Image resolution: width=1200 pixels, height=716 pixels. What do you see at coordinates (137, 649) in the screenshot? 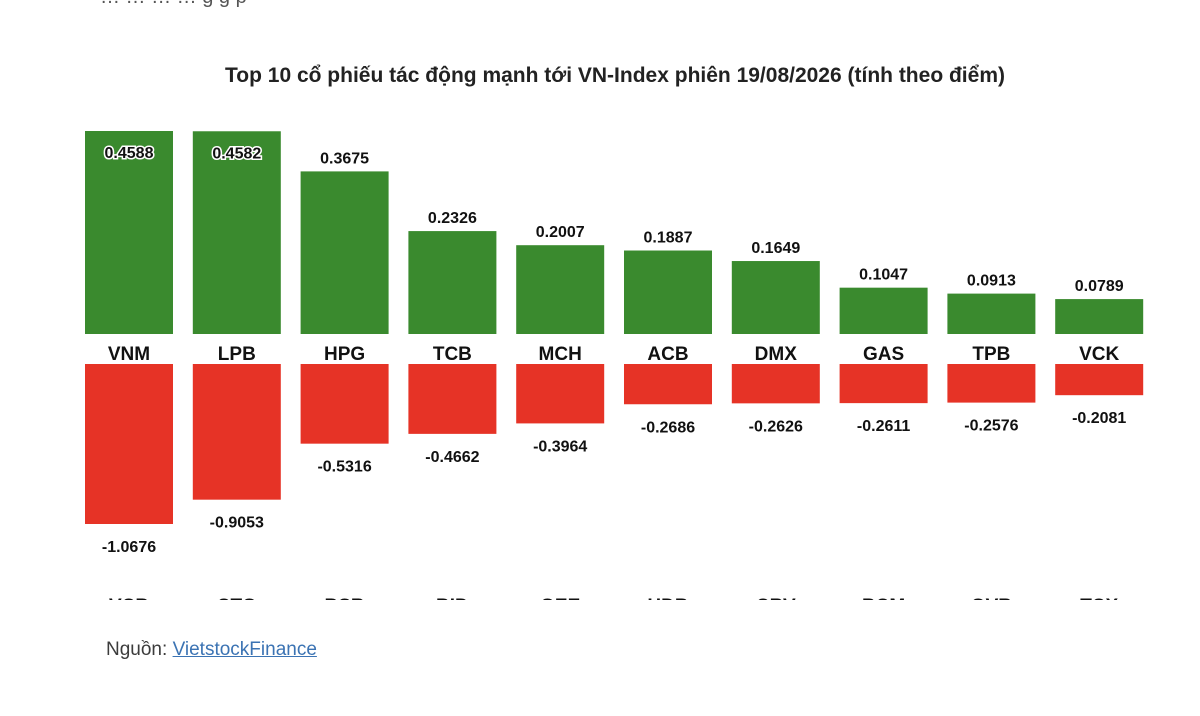
I see `source-label: Nguồn:` at bounding box center [137, 649].